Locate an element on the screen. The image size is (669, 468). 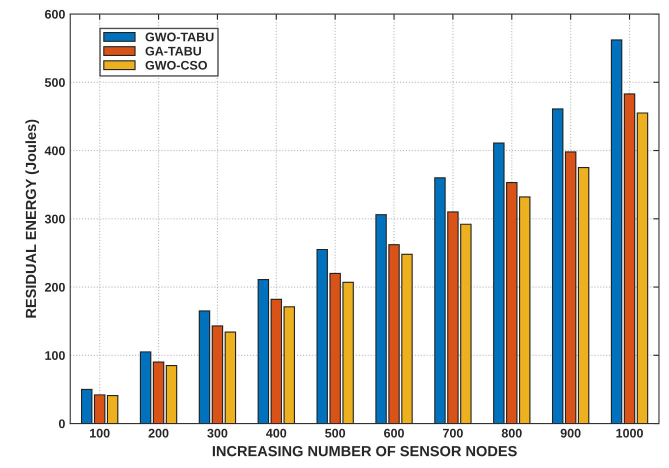
y-tick-label: 600 is located at coordinates (54, 14).